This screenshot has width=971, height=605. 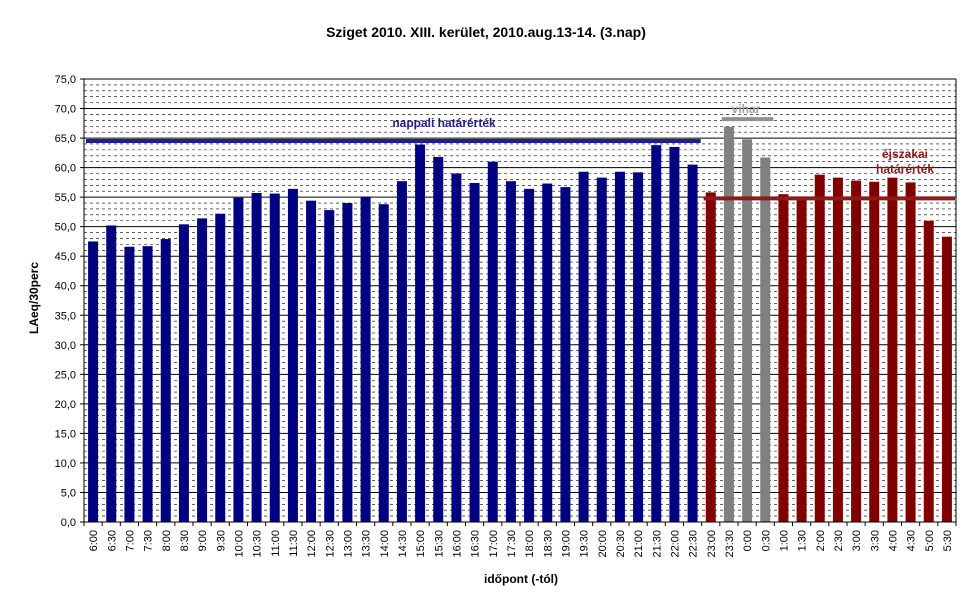 What do you see at coordinates (294, 543) in the screenshot?
I see `x-tick-label: 11:30` at bounding box center [294, 543].